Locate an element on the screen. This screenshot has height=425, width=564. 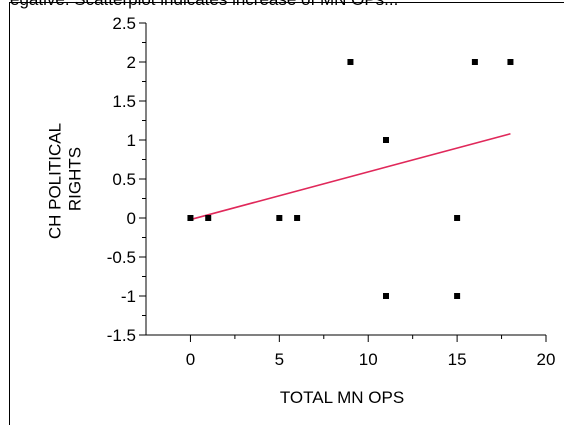
y-tick-label: 0.5 is located at coordinates (124, 179).